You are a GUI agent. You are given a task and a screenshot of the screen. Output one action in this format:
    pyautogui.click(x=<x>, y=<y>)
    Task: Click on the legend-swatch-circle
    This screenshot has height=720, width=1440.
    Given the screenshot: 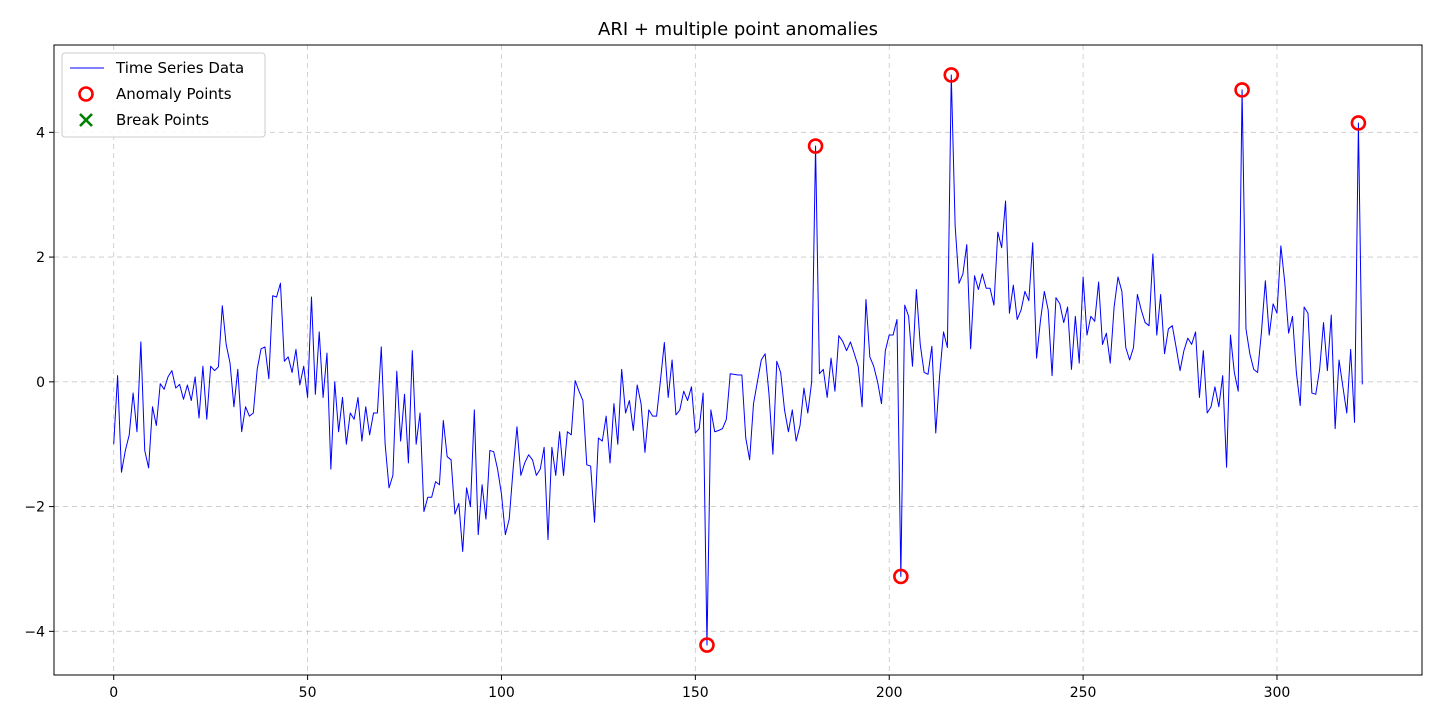 What is the action you would take?
    pyautogui.click(x=86, y=94)
    